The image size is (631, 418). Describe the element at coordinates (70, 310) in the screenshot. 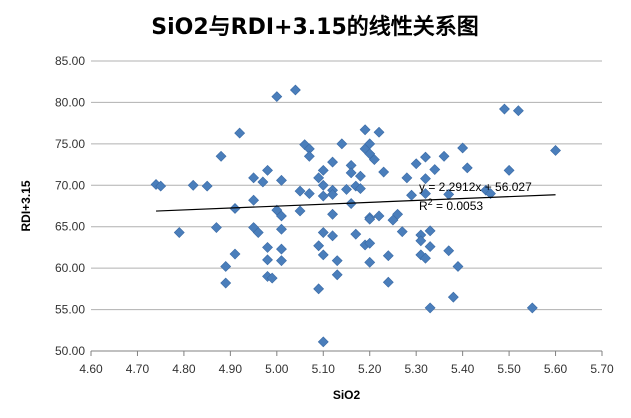

I see `y-tick-label: 55.00` at that location.